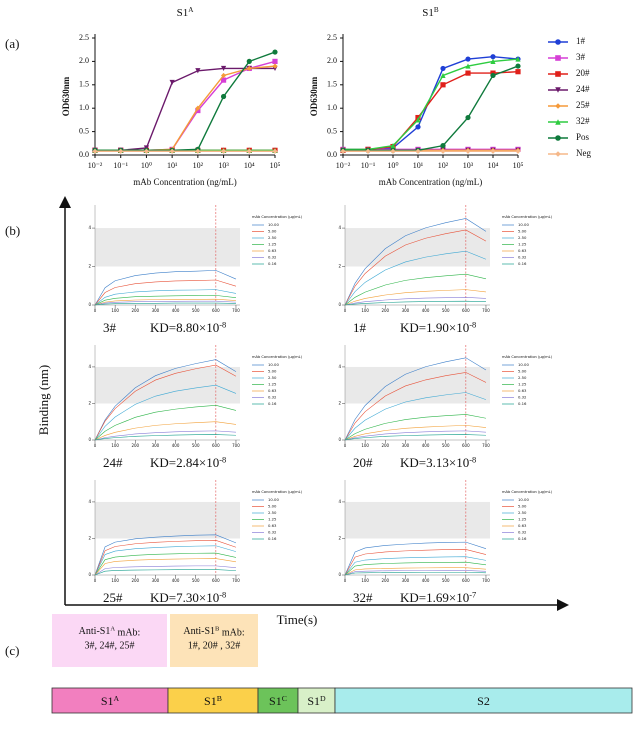  I want to click on text-part: KD=2.84×10, so click(184, 462).